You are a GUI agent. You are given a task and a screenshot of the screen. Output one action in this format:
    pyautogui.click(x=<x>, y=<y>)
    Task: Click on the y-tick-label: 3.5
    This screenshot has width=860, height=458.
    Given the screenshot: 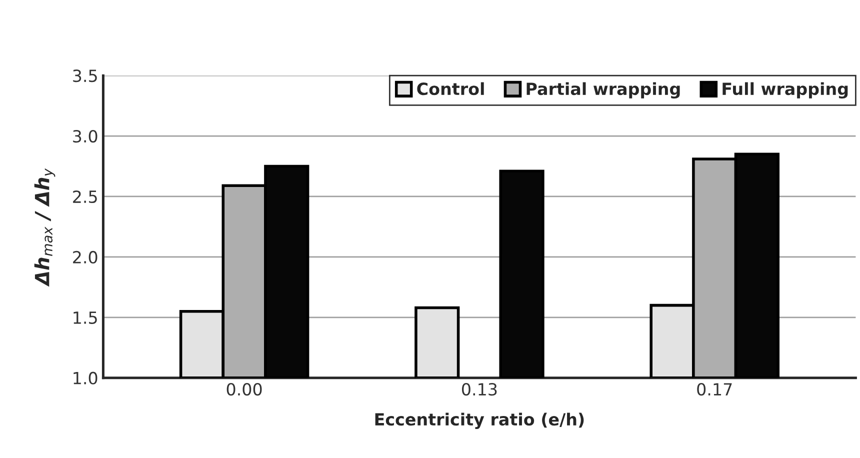 What is the action you would take?
    pyautogui.click(x=85, y=76)
    